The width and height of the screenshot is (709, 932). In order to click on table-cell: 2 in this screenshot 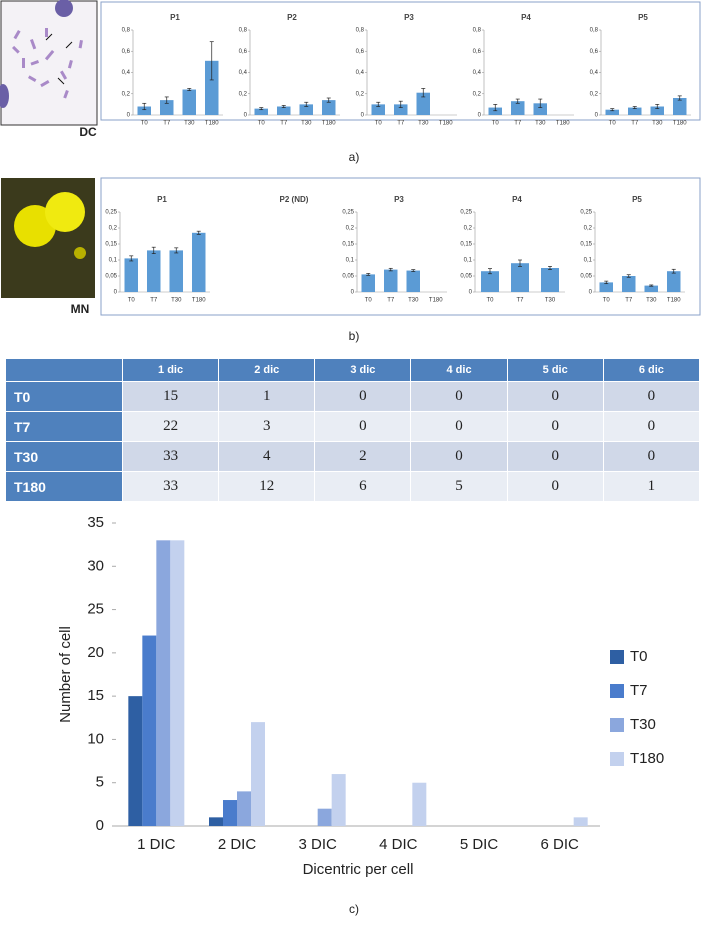, I will do `click(363, 456)`.